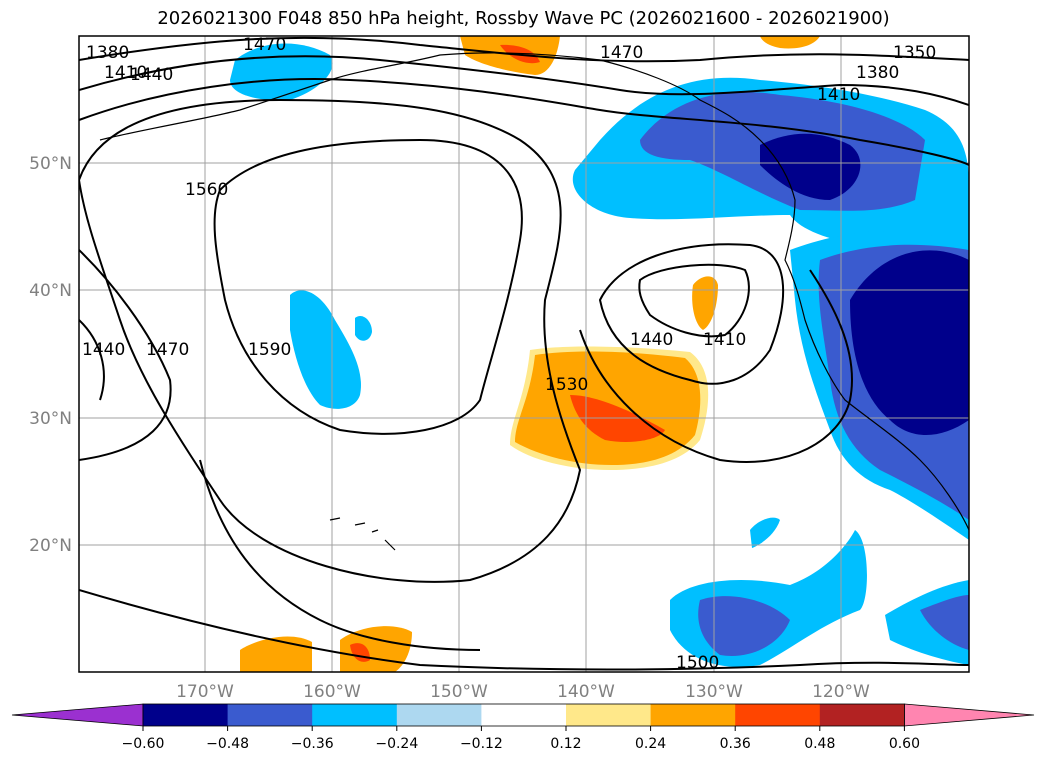 The width and height of the screenshot is (1047, 765). What do you see at coordinates (714, 692) in the screenshot?
I see `lon-label: 130°W` at bounding box center [714, 692].